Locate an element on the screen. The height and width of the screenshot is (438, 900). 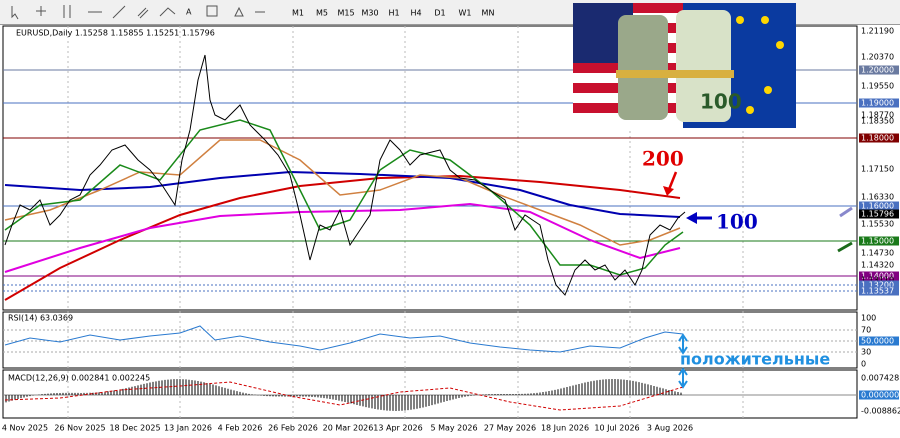
price-label: 1.20000 is located at coordinates (877, 70).